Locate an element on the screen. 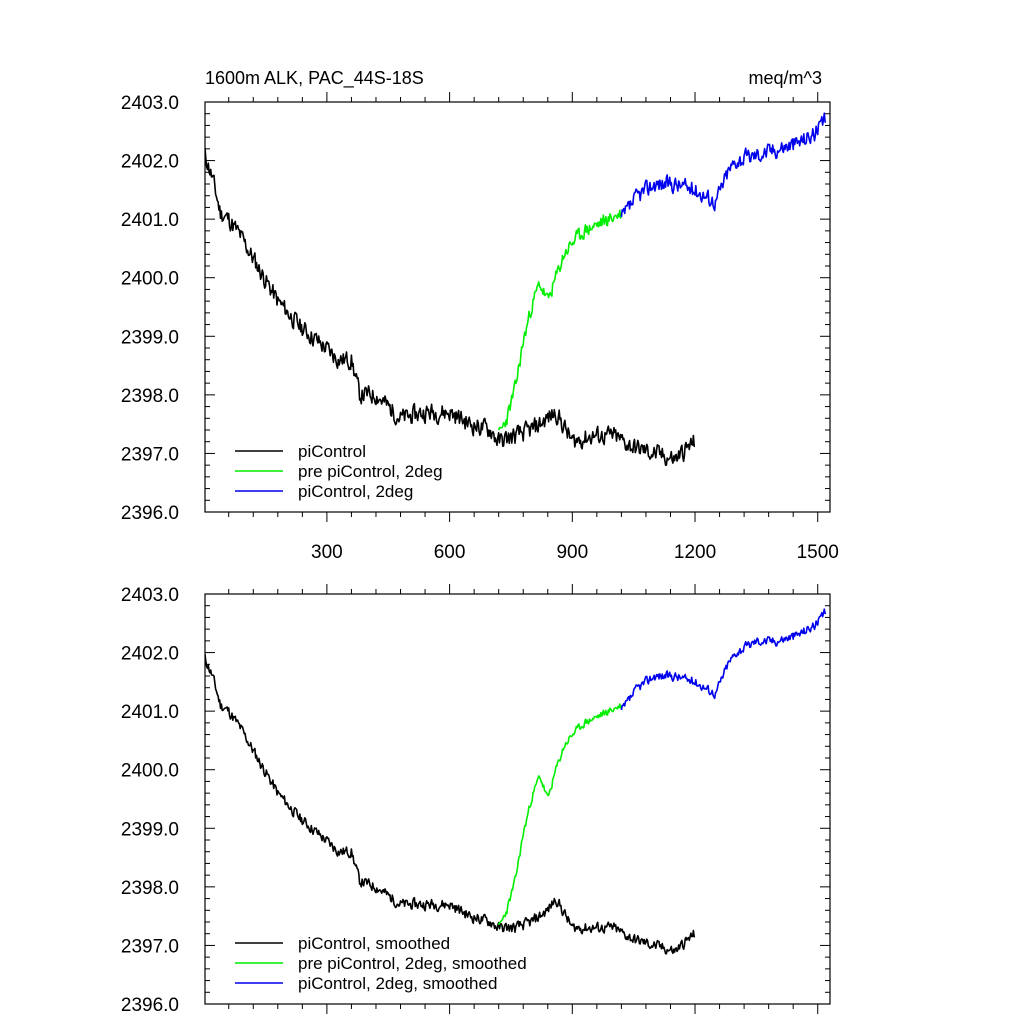 The width and height of the screenshot is (1024, 1024). panel1-legend-label: piControl, 2deg, smoothed is located at coordinates (397, 983).